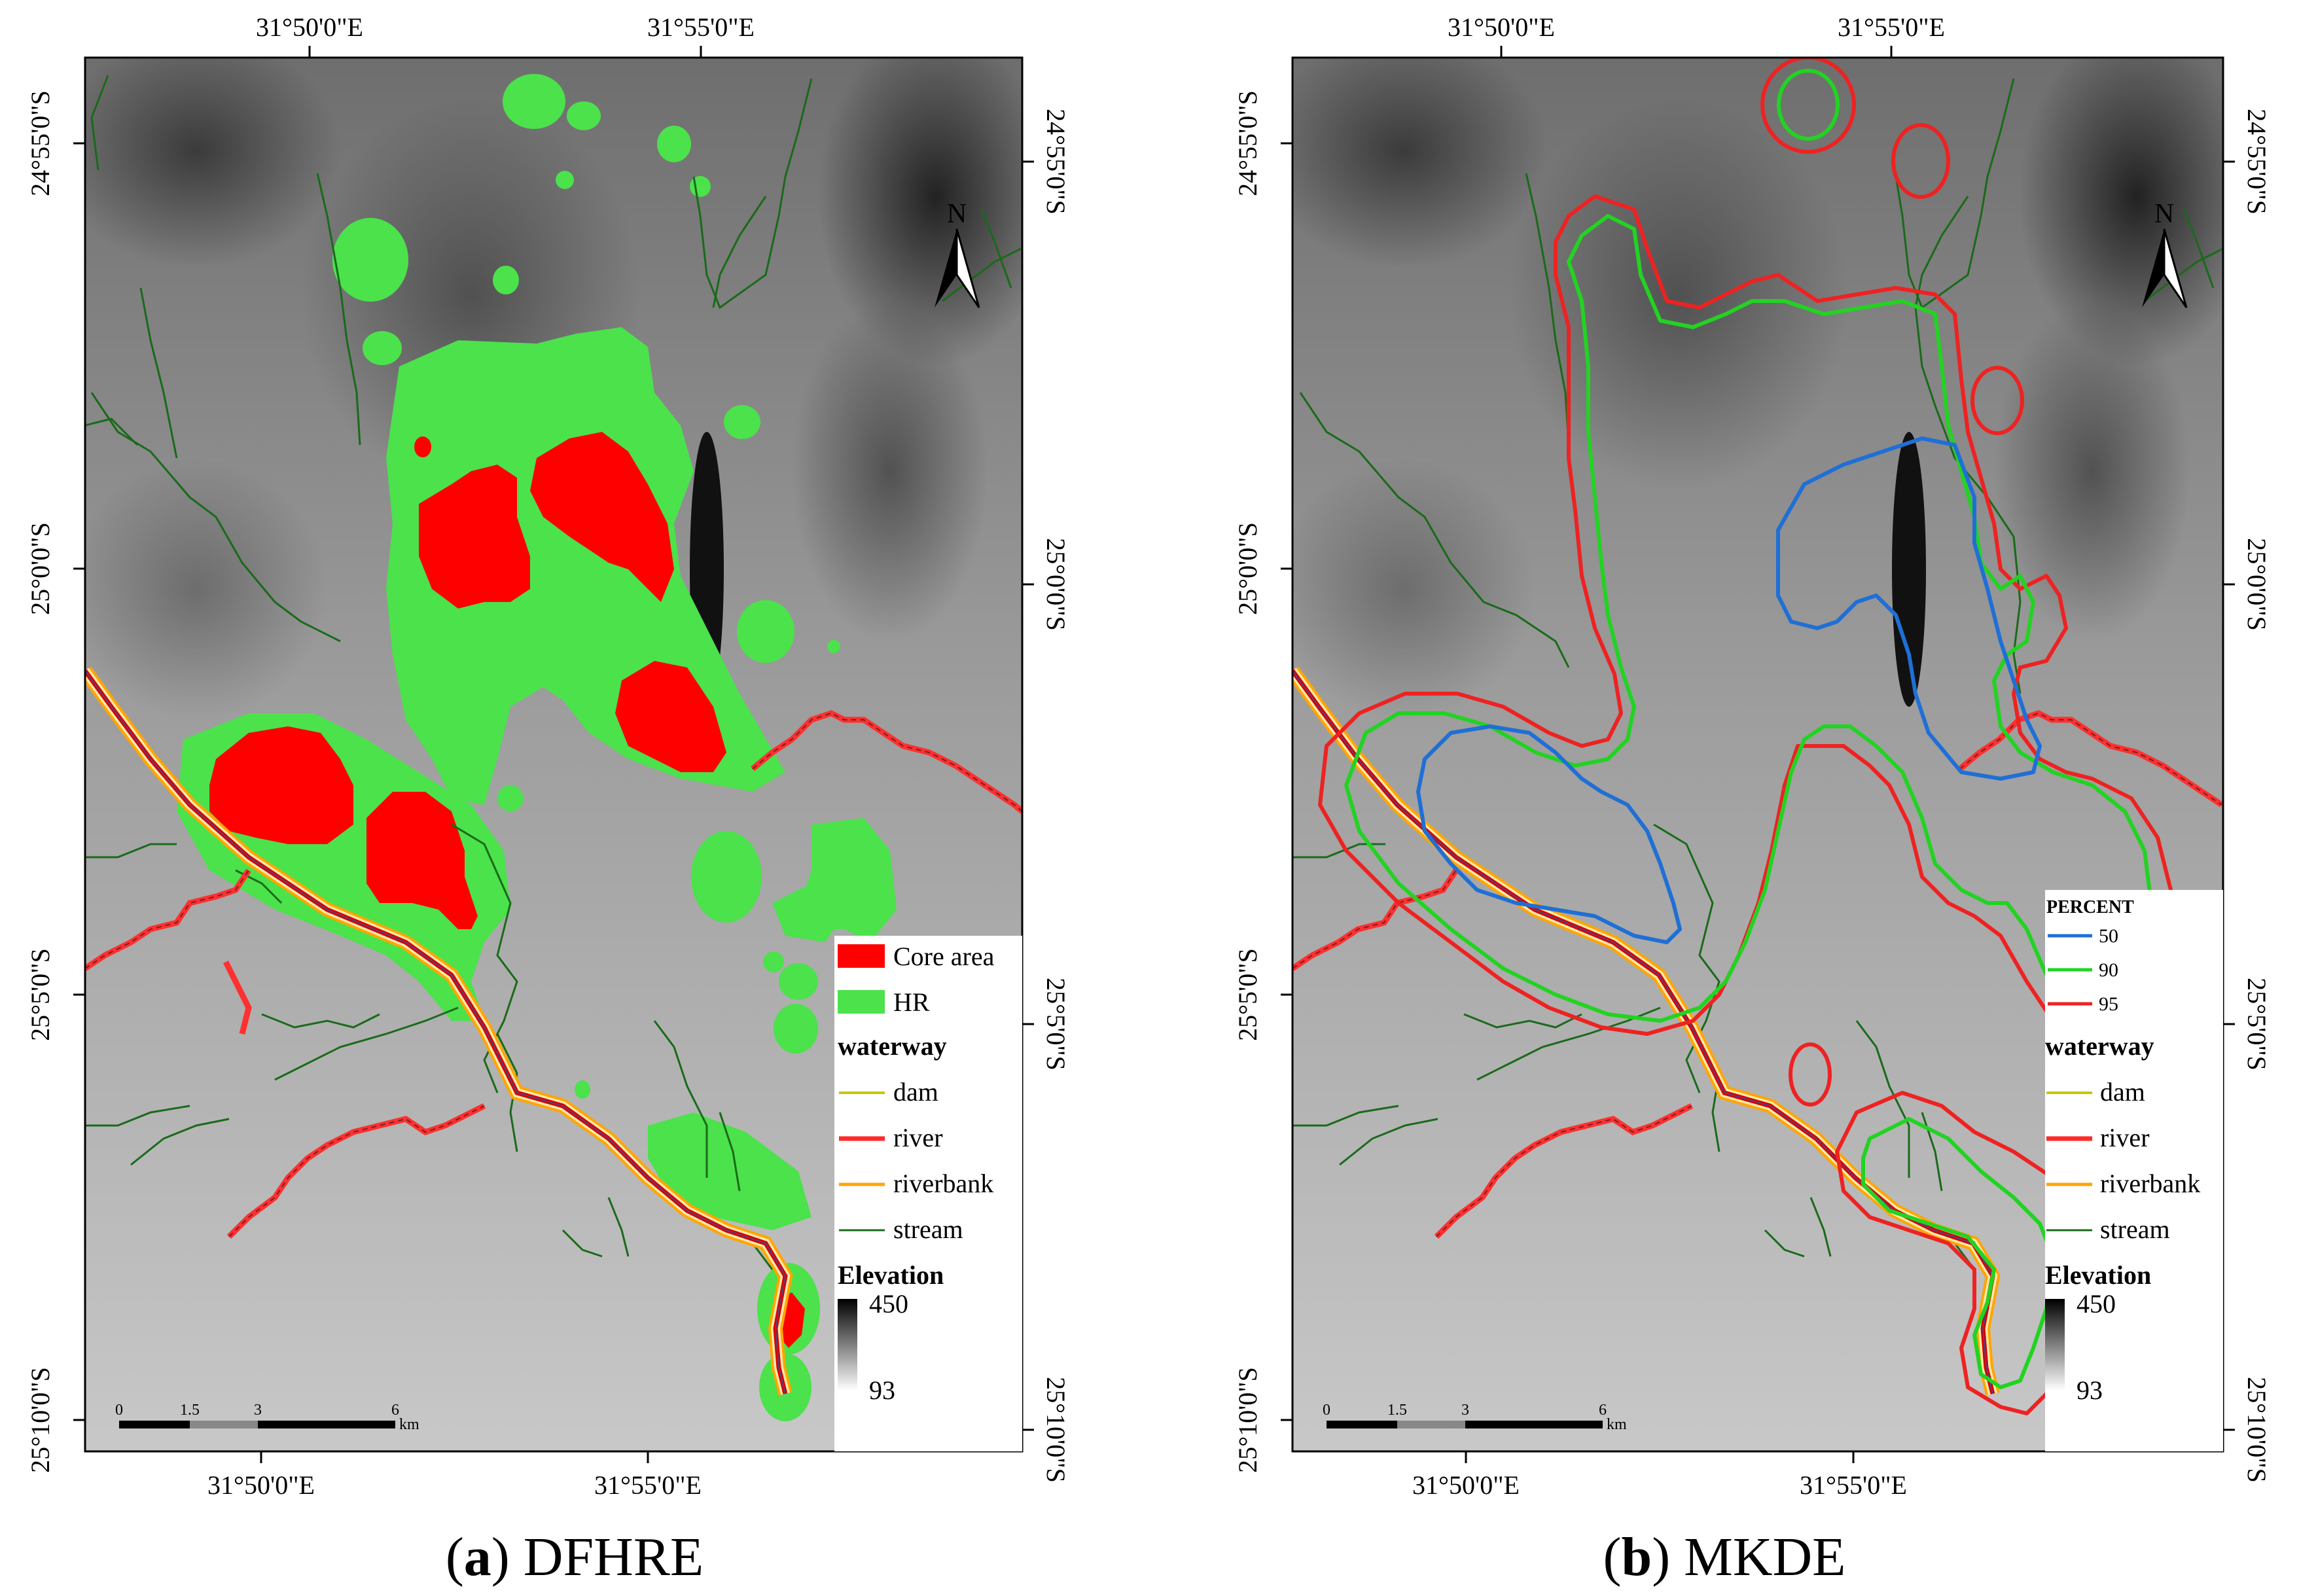 The width and height of the screenshot is (2299, 1596). Describe the element at coordinates (944, 956) in the screenshot. I see `legend-label-core-area: Core area` at that location.